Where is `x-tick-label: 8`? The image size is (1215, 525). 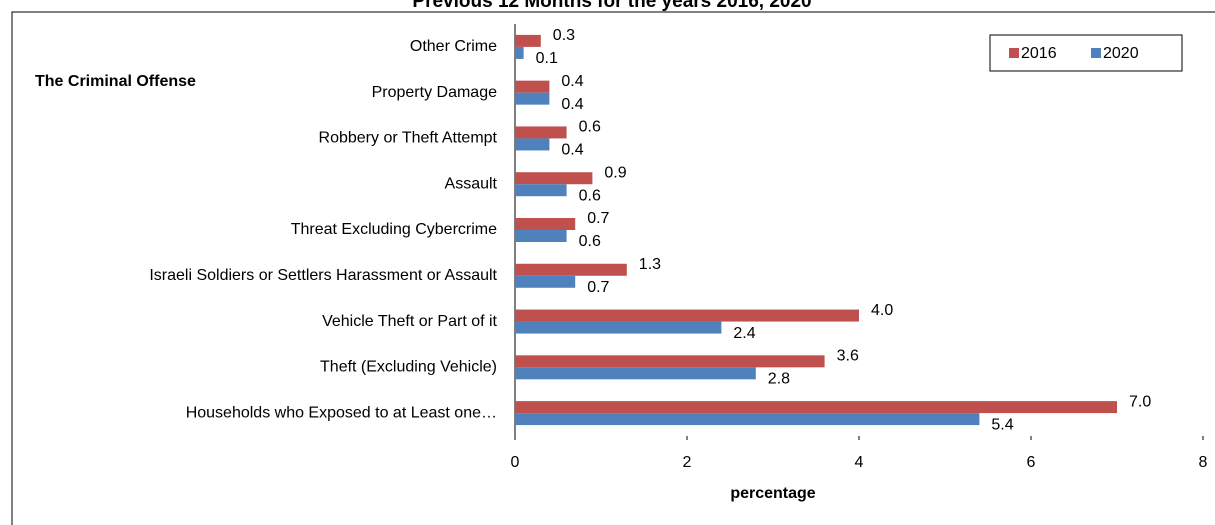 x-tick-label: 8 is located at coordinates (1203, 462).